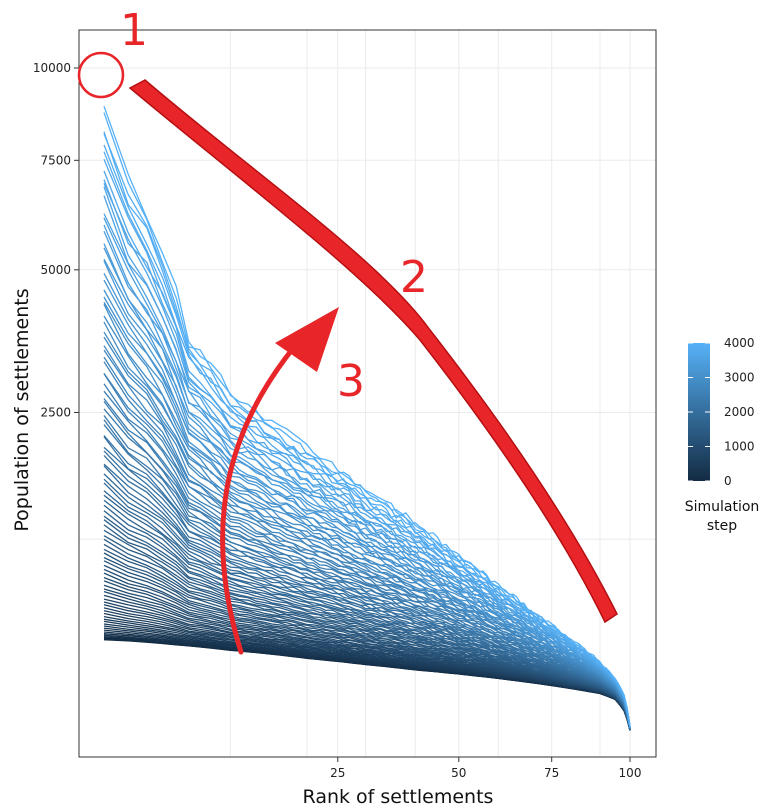 The width and height of the screenshot is (766, 810). What do you see at coordinates (134, 30) in the screenshot?
I see `annotation-label-1: 1` at bounding box center [134, 30].